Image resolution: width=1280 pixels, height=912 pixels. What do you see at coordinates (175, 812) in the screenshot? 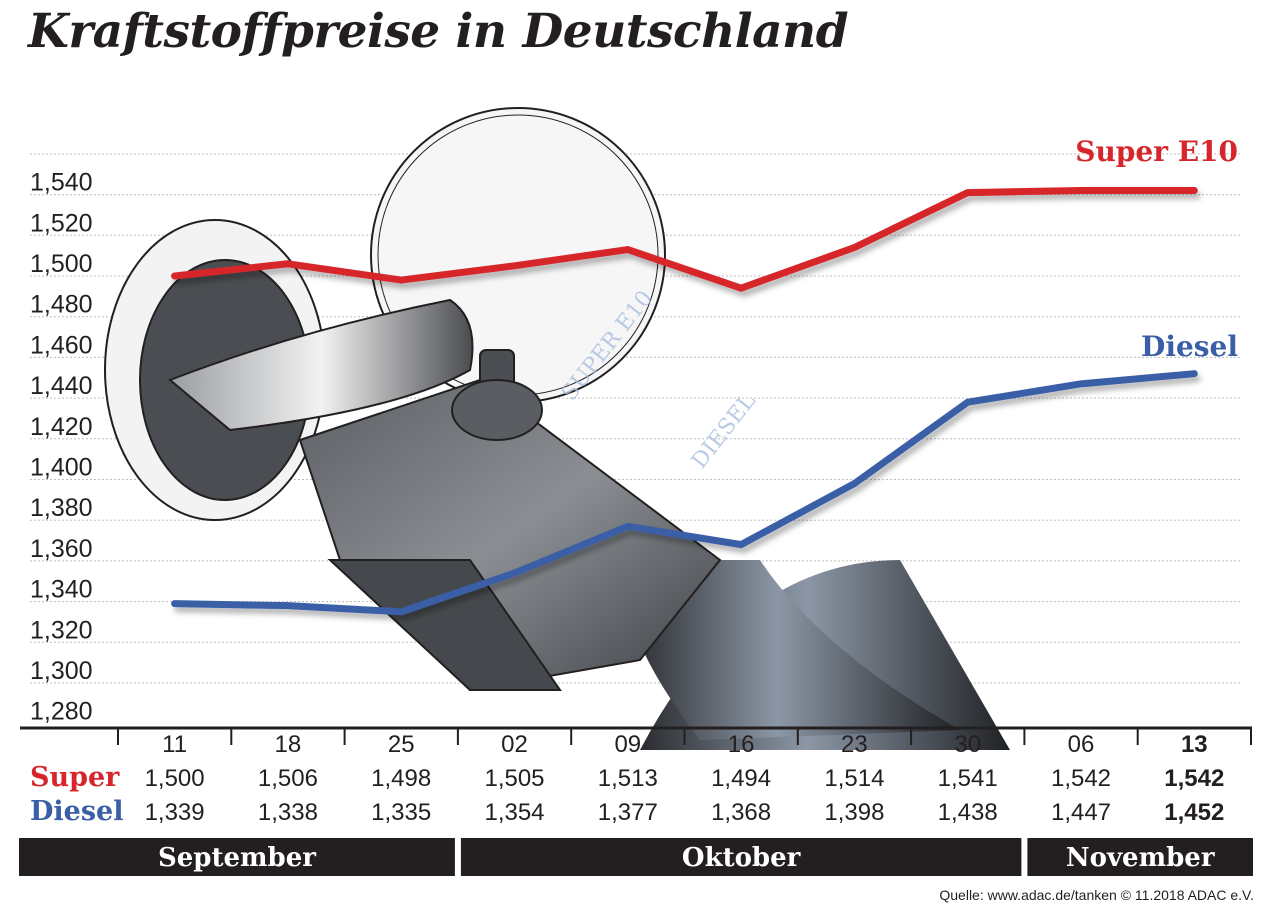
I see `table-cell: 1,339` at bounding box center [175, 812].